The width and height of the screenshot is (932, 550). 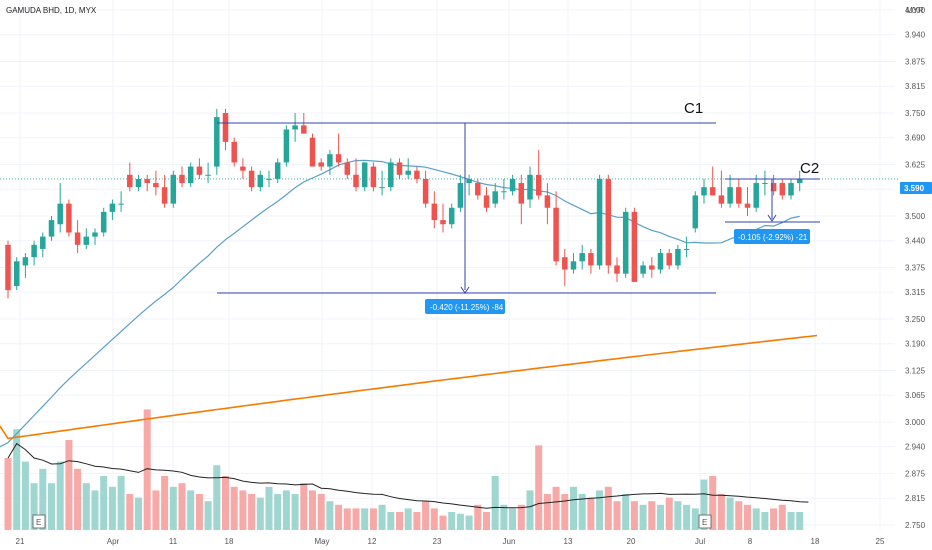 I want to click on earnings-marker-2: E, so click(x=705, y=521).